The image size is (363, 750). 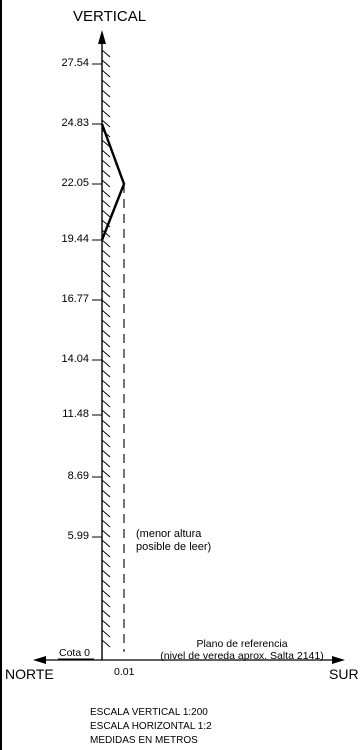 What do you see at coordinates (149, 712) in the screenshot?
I see `scale-vertical: ESCALA VERTICAL 1:200` at bounding box center [149, 712].